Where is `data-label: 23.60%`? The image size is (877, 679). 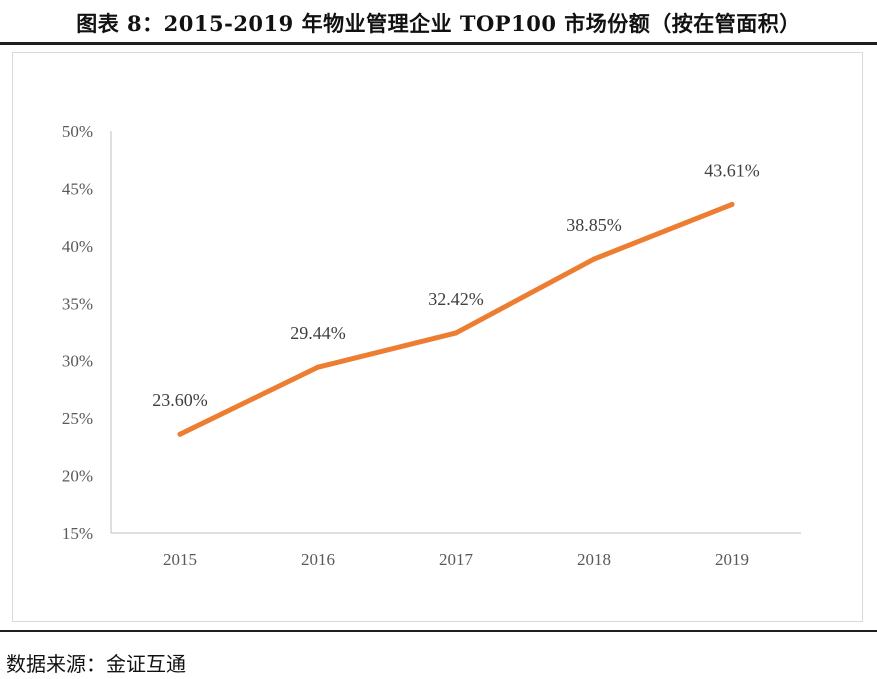 data-label: 23.60% is located at coordinates (180, 400).